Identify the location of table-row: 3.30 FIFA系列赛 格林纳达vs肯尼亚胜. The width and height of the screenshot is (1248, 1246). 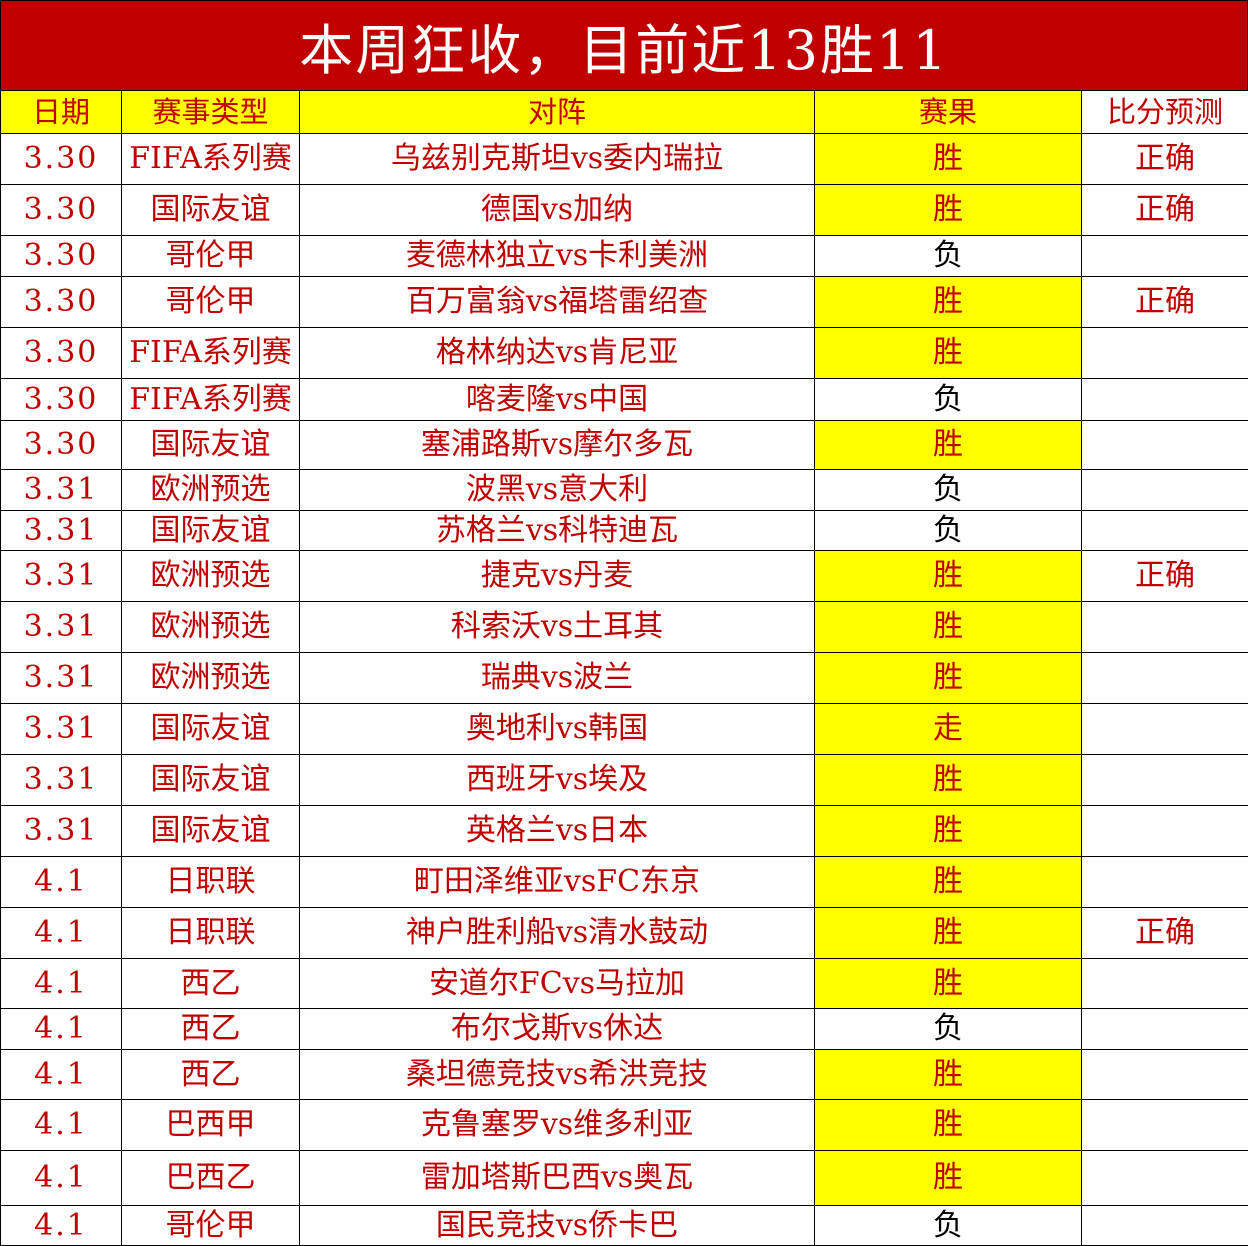
(624, 353).